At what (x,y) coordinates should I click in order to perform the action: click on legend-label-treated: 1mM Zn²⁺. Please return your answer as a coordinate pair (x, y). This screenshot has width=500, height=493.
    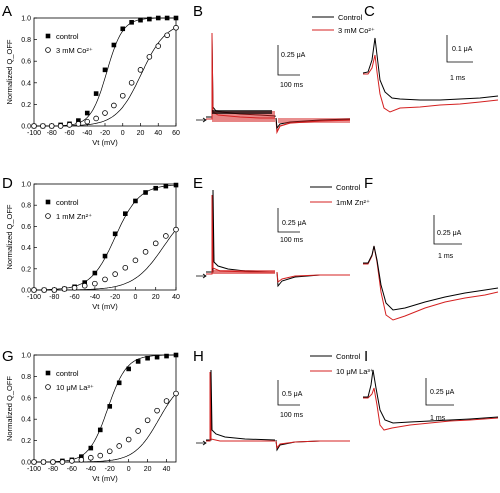
    Looking at the image, I should click on (353, 202).